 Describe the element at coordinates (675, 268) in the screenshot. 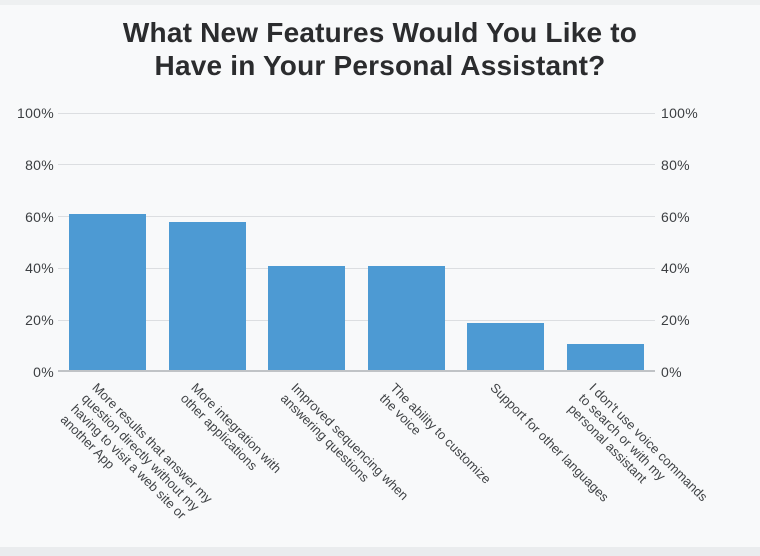

I see `y-tick-label-right-40: 40%` at that location.